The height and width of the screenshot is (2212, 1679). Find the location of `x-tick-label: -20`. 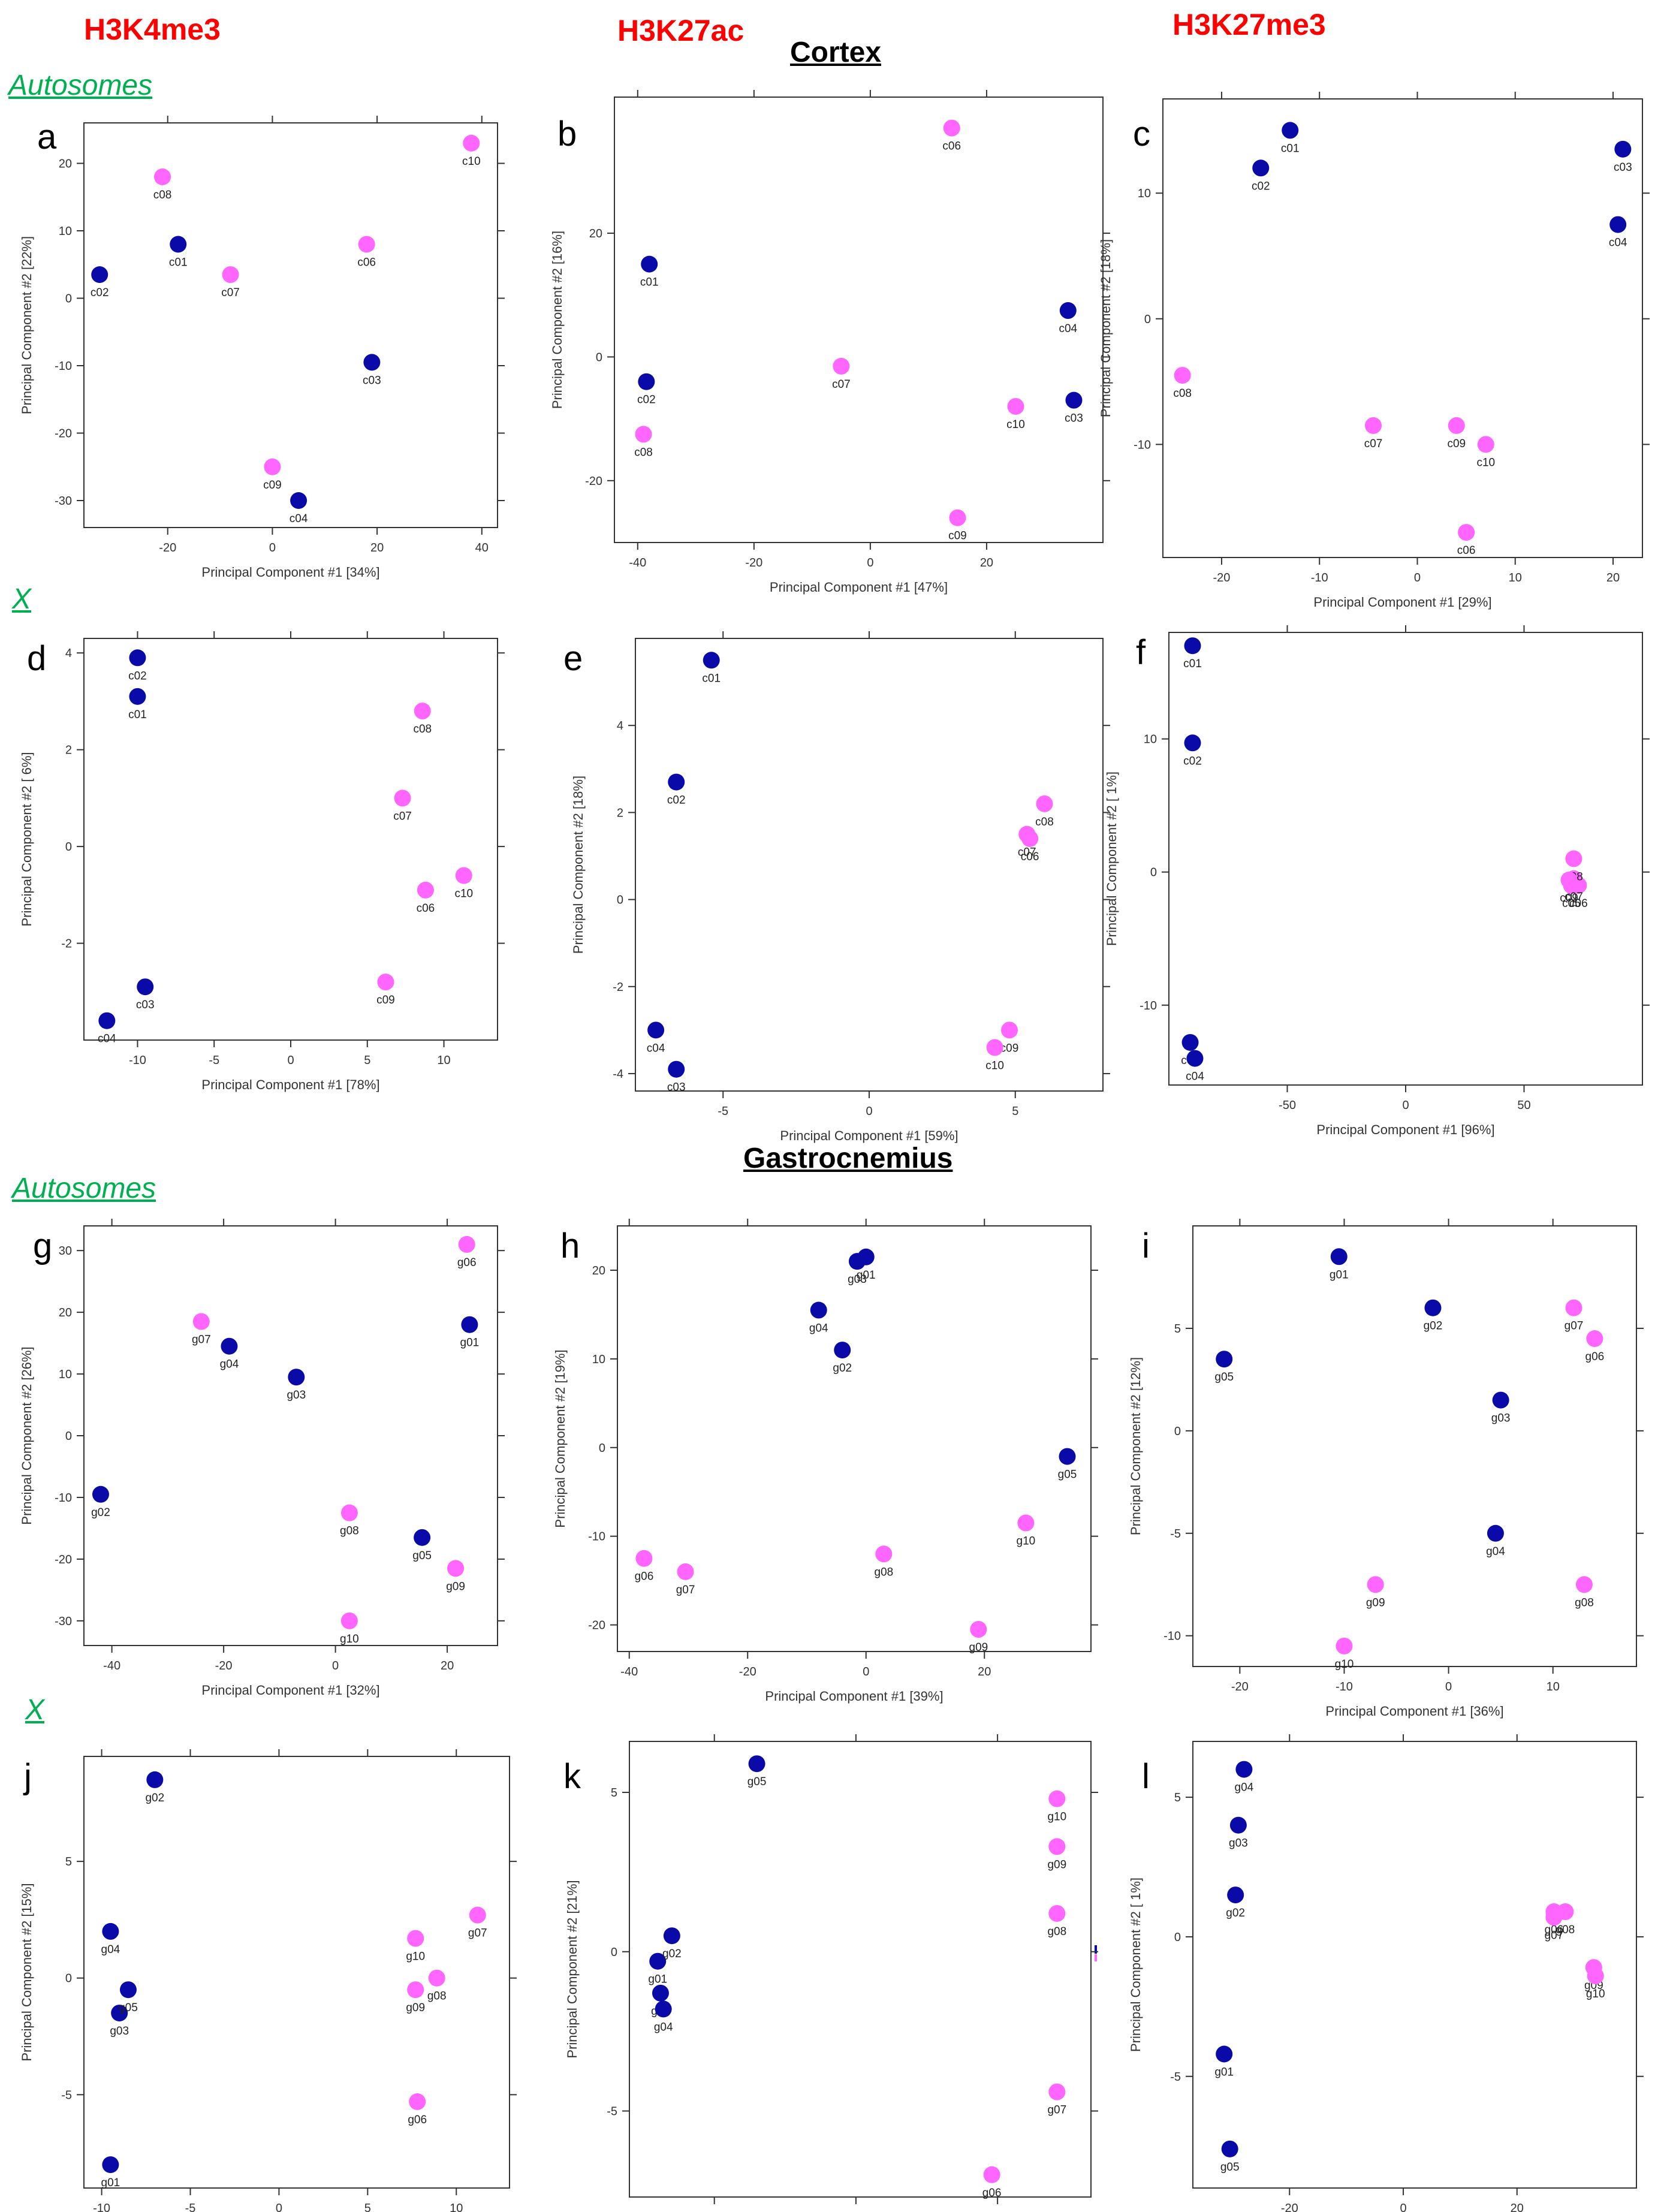

x-tick-label: -20 is located at coordinates (168, 547).